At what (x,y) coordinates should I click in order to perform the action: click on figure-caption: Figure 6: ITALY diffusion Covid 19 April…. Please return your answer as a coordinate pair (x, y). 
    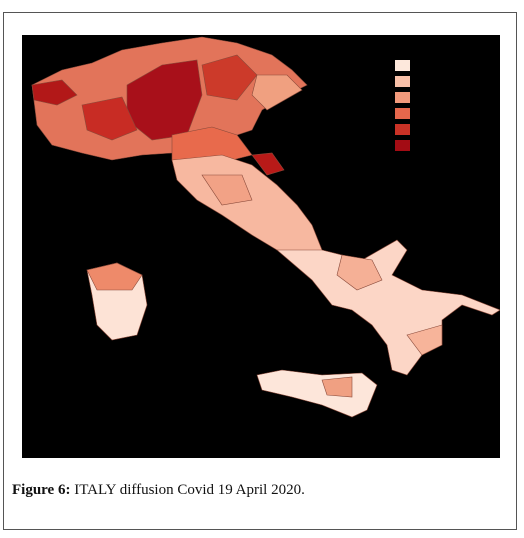
    Looking at the image, I should click on (158, 490).